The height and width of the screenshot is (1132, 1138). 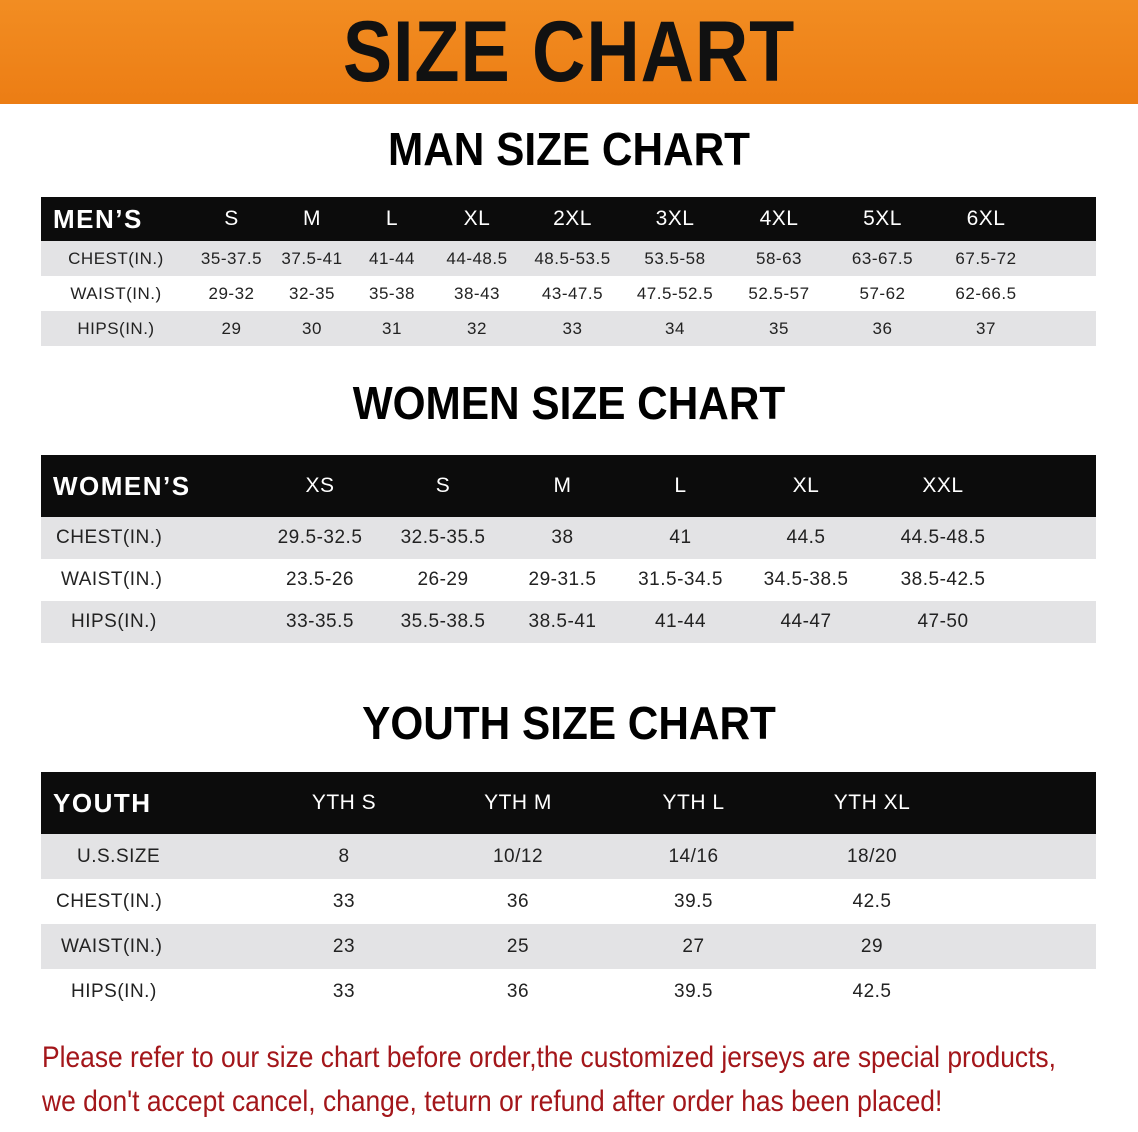 What do you see at coordinates (312, 258) in the screenshot?
I see `measurement-cell: 37.5-41` at bounding box center [312, 258].